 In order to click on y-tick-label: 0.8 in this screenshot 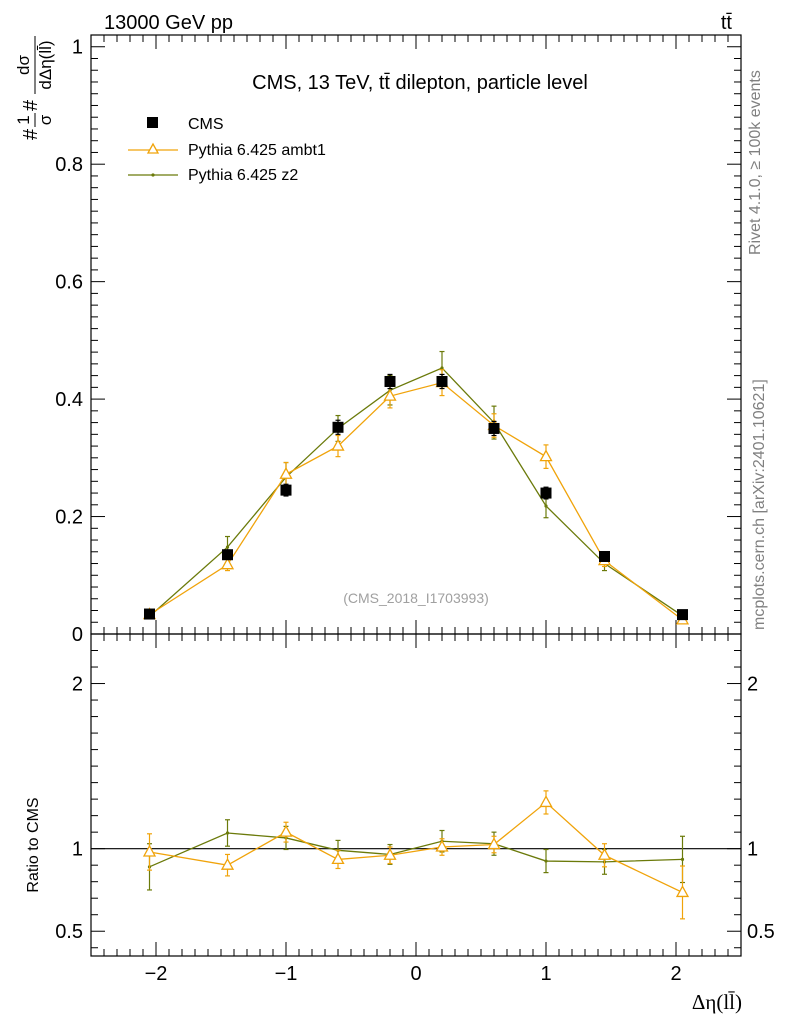, I will do `click(69, 165)`.